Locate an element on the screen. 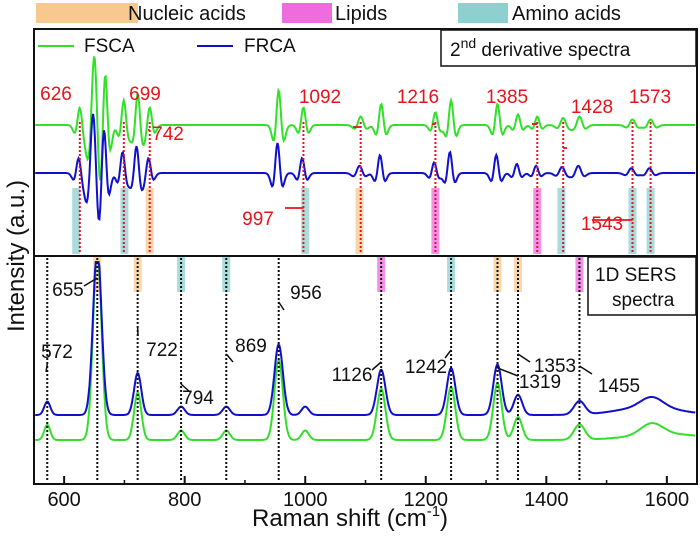  x-tick-label-1600: 1600 is located at coordinates (667, 500).